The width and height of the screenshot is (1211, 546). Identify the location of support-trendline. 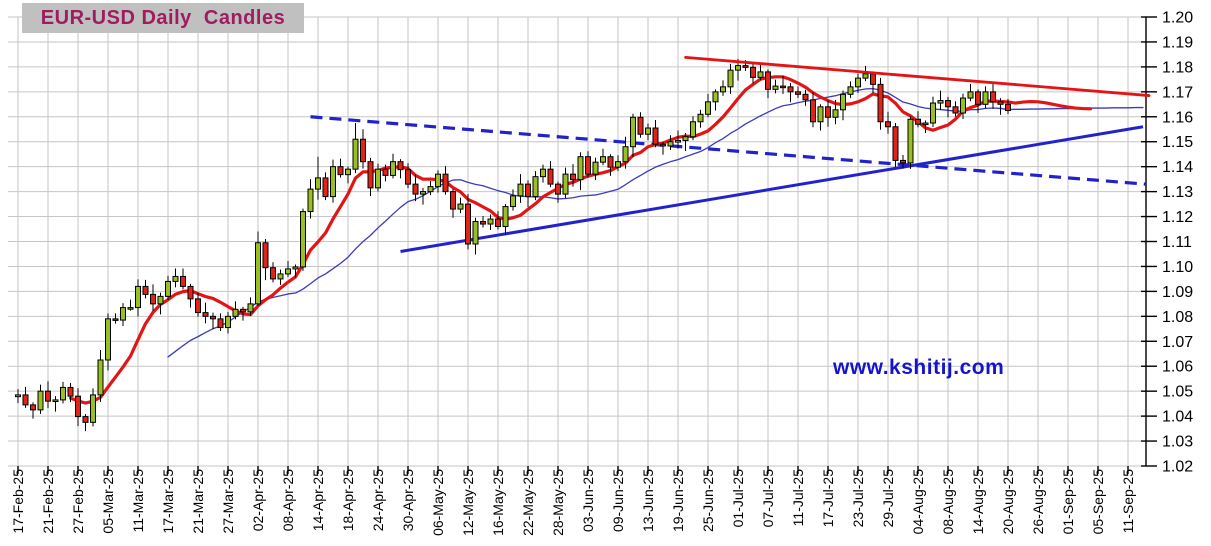
(772, 189).